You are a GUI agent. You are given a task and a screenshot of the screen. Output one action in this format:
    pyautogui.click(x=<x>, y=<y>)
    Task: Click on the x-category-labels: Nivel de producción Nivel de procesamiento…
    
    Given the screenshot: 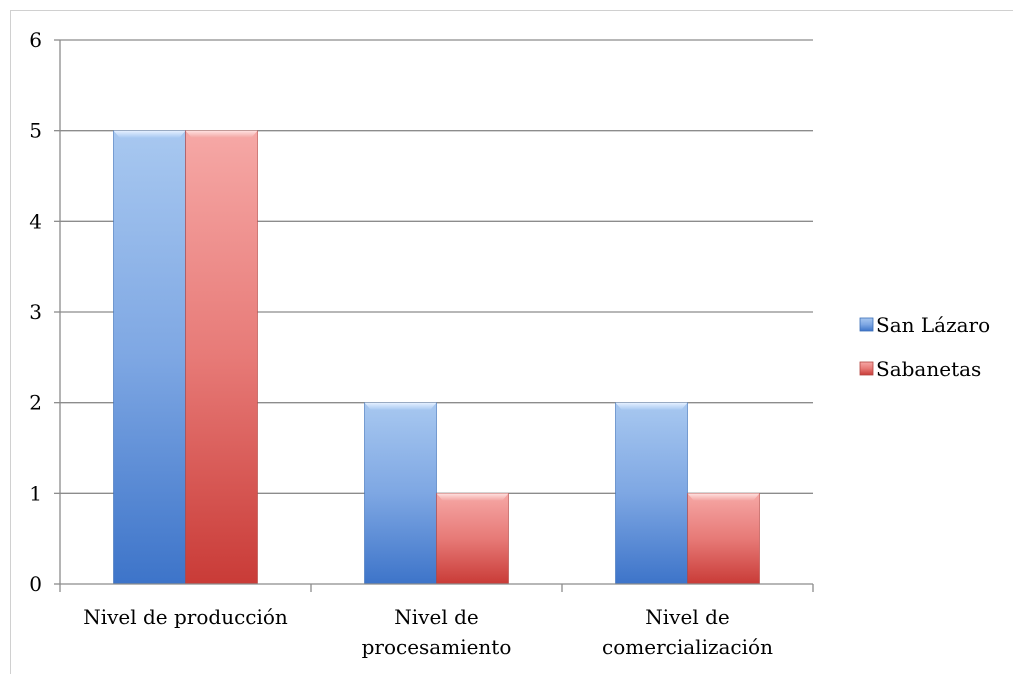 What is the action you would take?
    pyautogui.click(x=428, y=632)
    